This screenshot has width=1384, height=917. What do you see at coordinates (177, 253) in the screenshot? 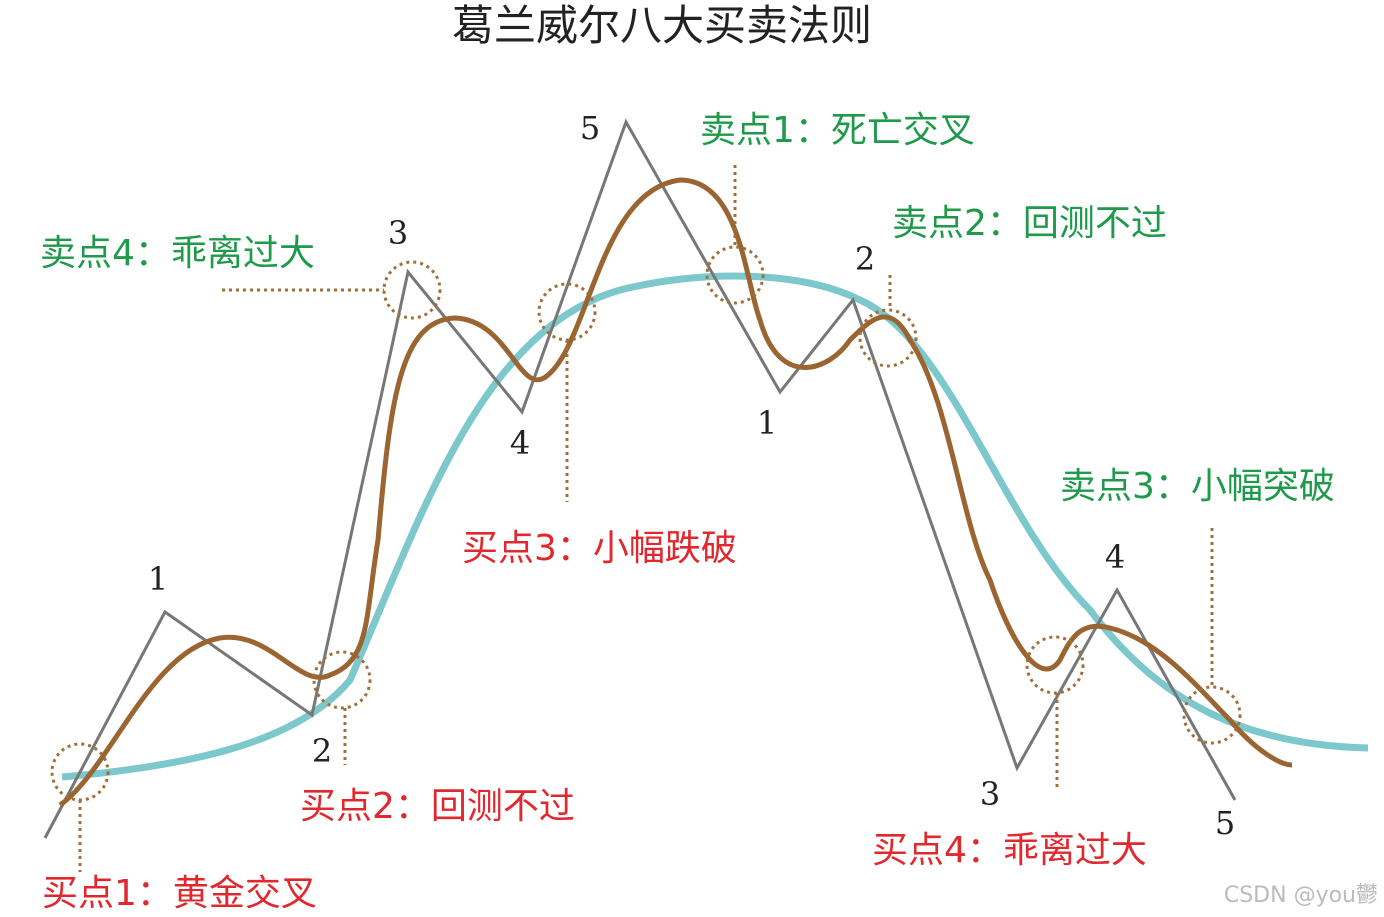
I see `sell-label: 卖点4：乖离过大` at bounding box center [177, 253].